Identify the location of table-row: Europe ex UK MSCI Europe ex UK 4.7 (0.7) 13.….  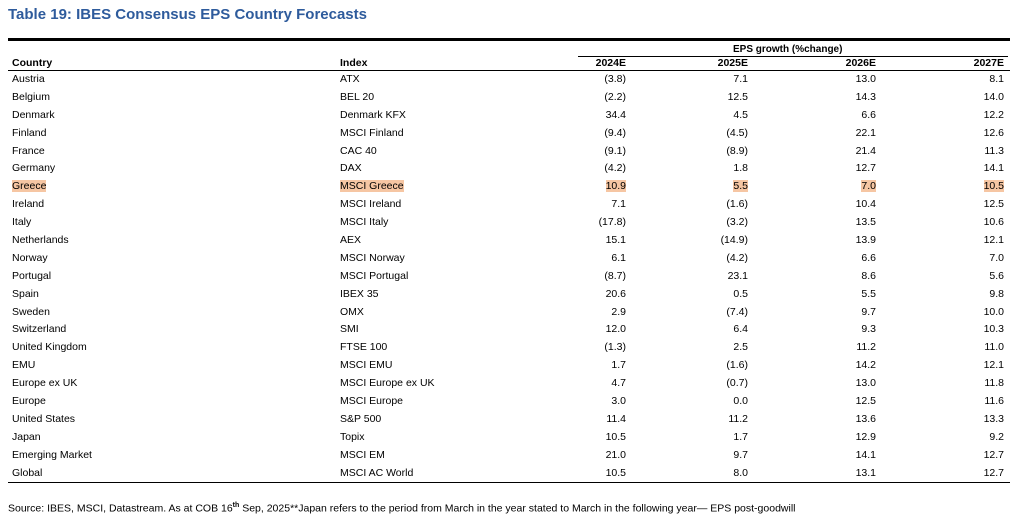
(509, 384).